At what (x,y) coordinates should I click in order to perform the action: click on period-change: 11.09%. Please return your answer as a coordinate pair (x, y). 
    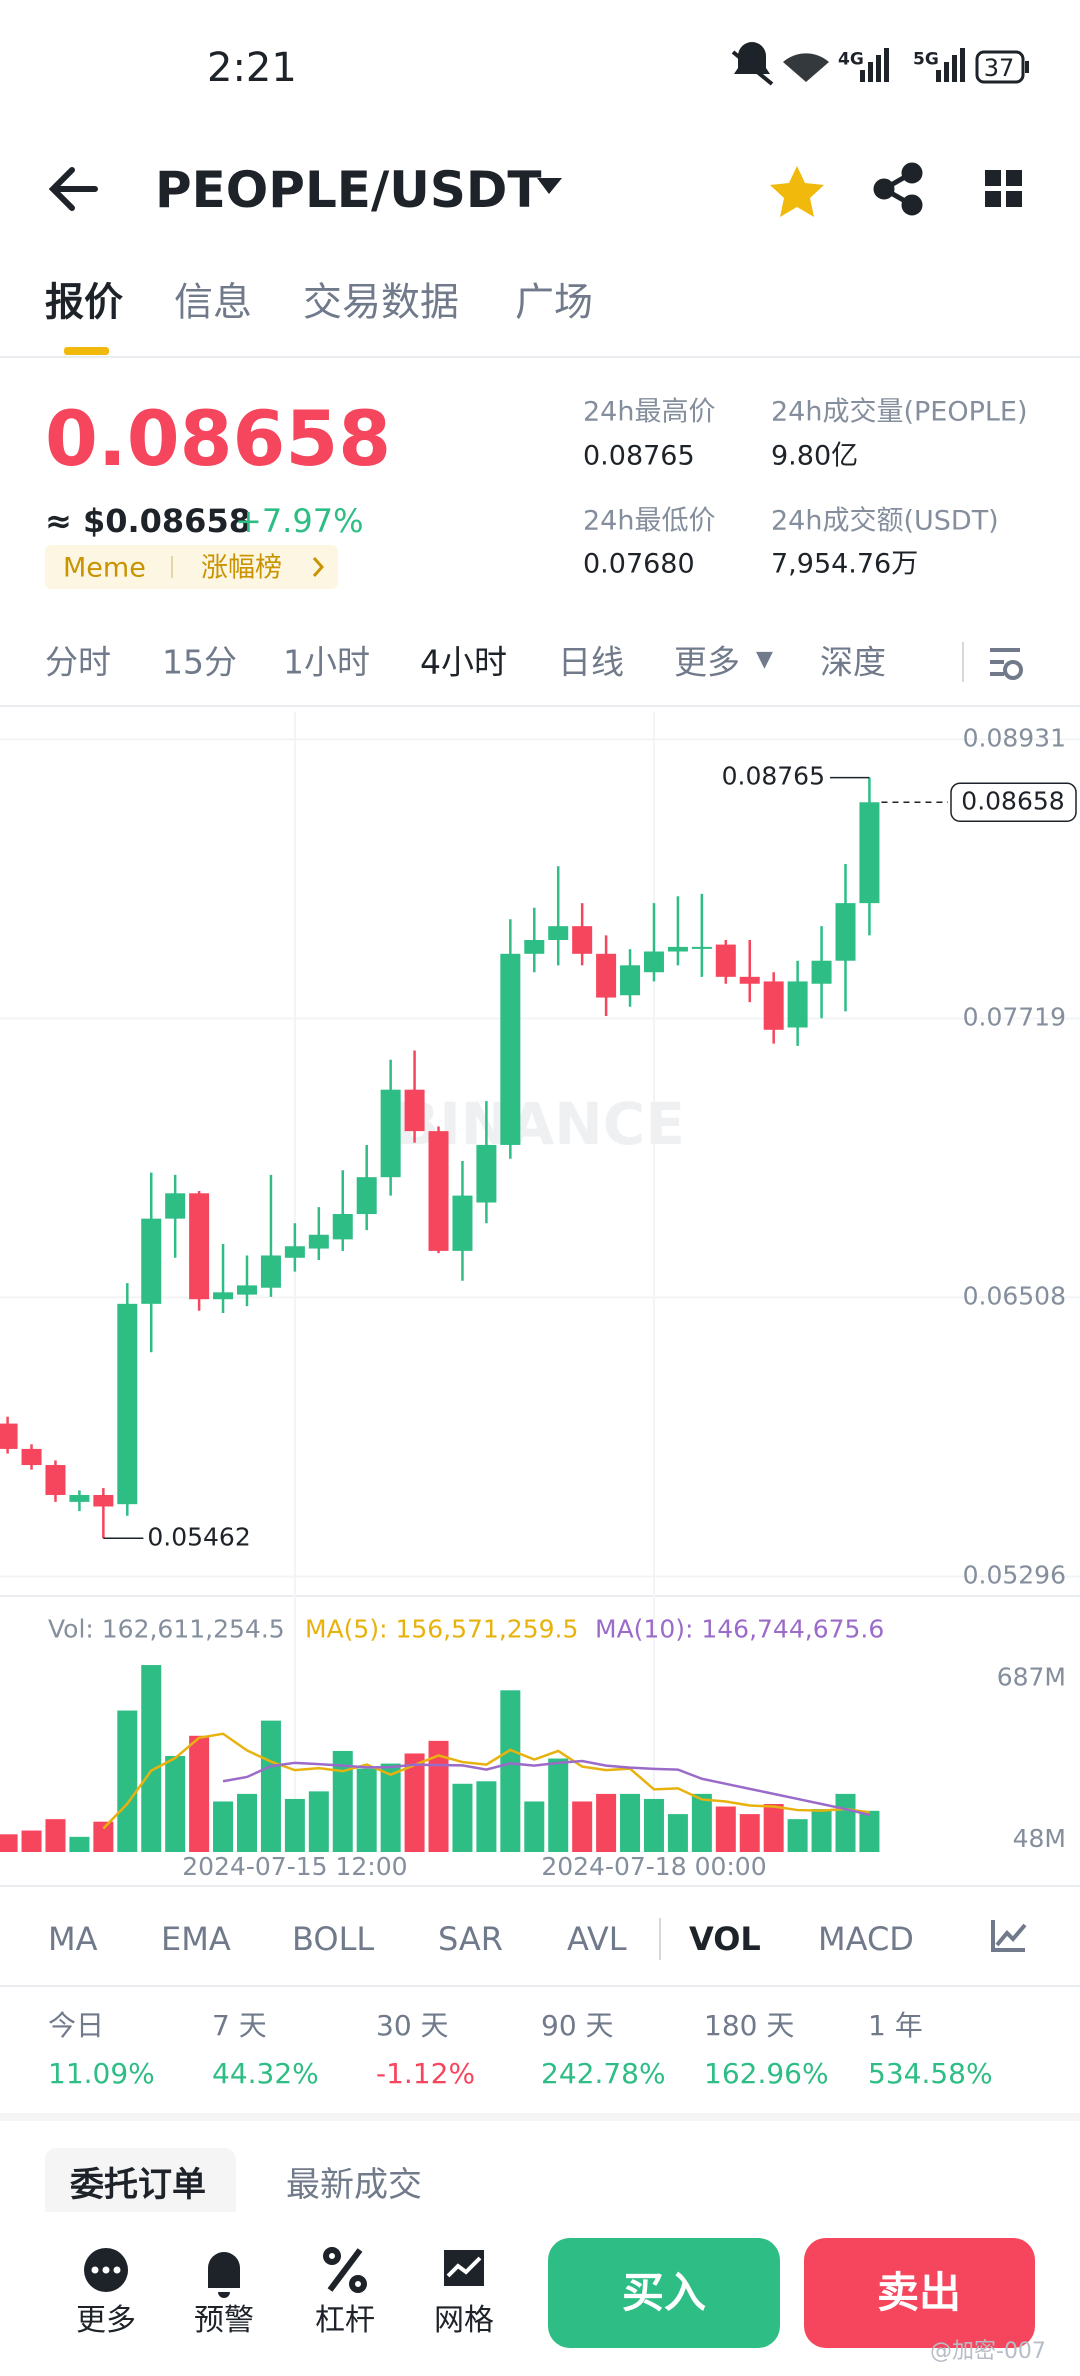
    Looking at the image, I should click on (101, 2073).